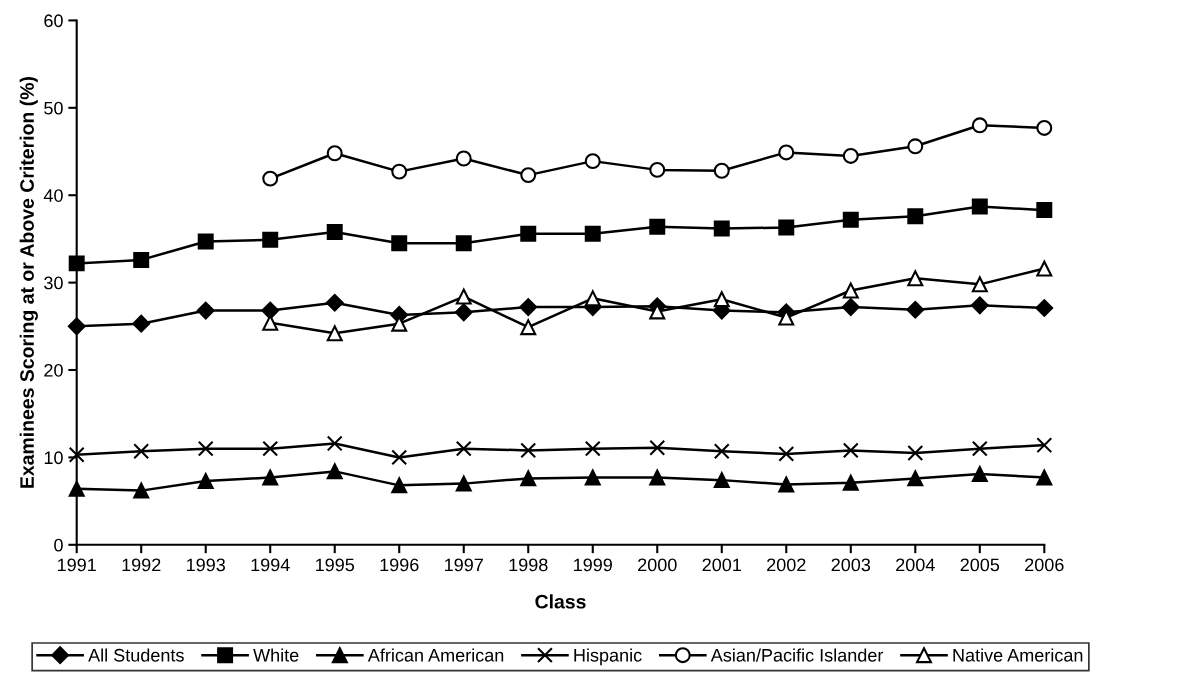 The width and height of the screenshot is (1180, 681). I want to click on y-tick-label: 10, so click(53, 458).